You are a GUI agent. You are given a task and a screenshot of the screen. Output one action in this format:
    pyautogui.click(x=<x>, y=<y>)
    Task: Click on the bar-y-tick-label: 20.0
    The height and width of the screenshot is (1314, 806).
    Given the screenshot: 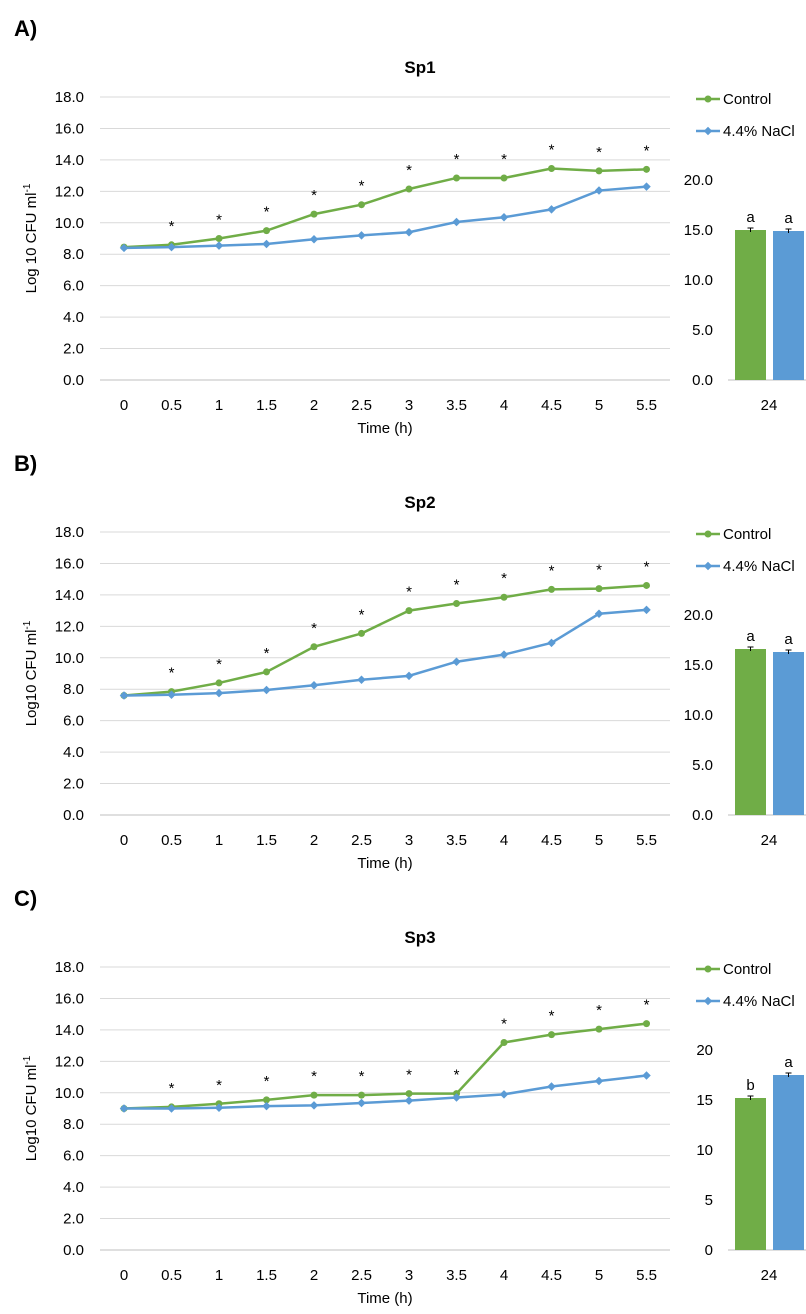 What is the action you would take?
    pyautogui.click(x=698, y=180)
    